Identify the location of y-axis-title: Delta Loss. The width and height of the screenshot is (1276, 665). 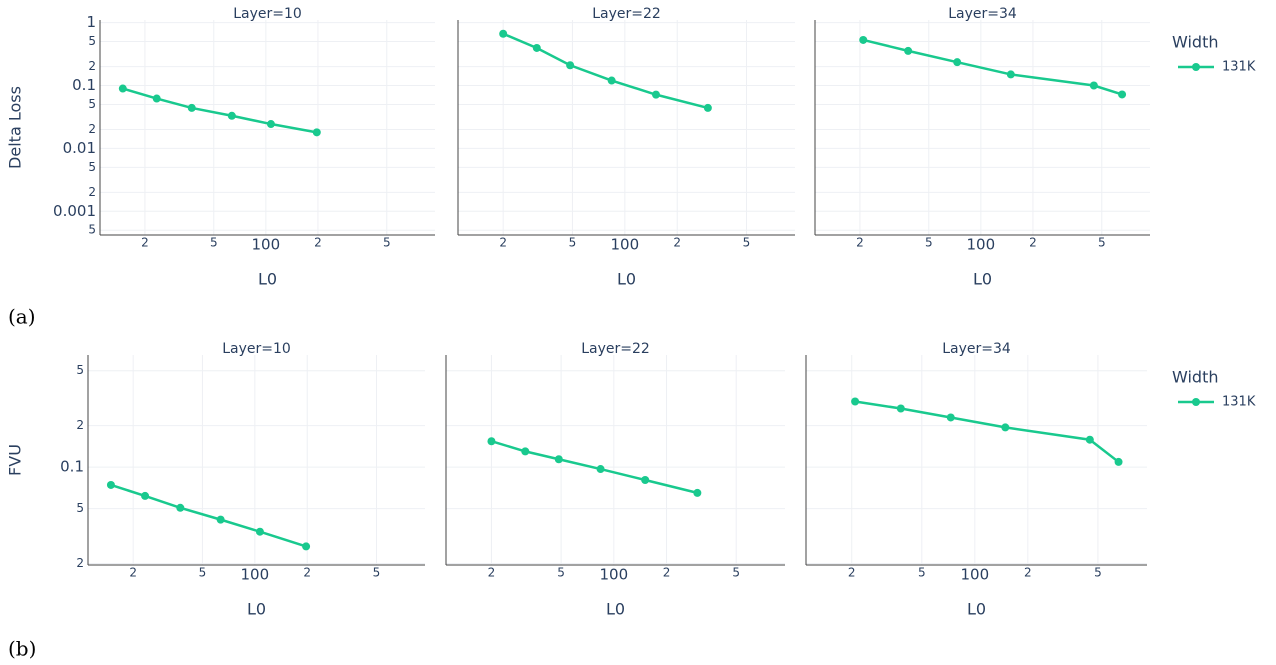
(15, 127).